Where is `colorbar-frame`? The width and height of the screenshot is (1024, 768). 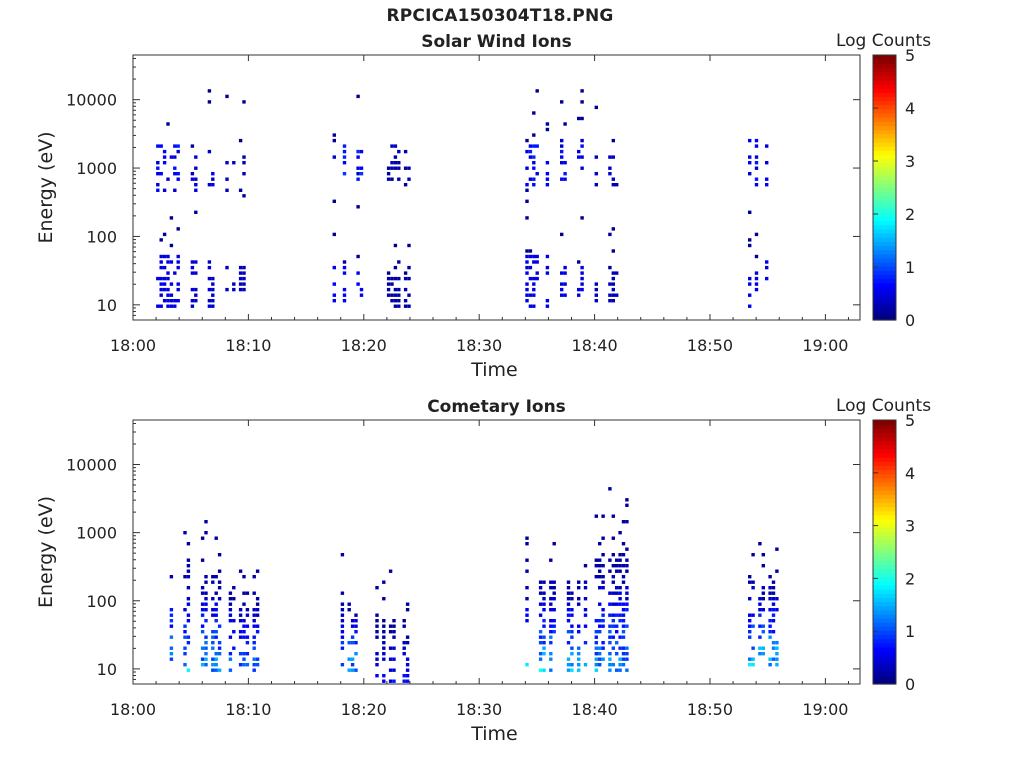 colorbar-frame is located at coordinates (884, 552).